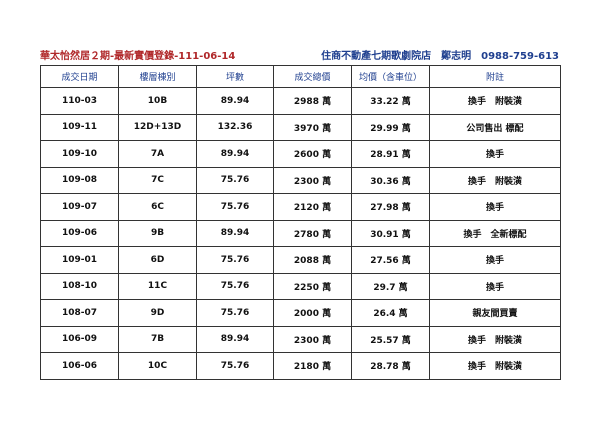 This screenshot has height=425, width=600. Describe the element at coordinates (390, 76) in the screenshot. I see `col-header-unit-price: 均價（含車位）` at that location.